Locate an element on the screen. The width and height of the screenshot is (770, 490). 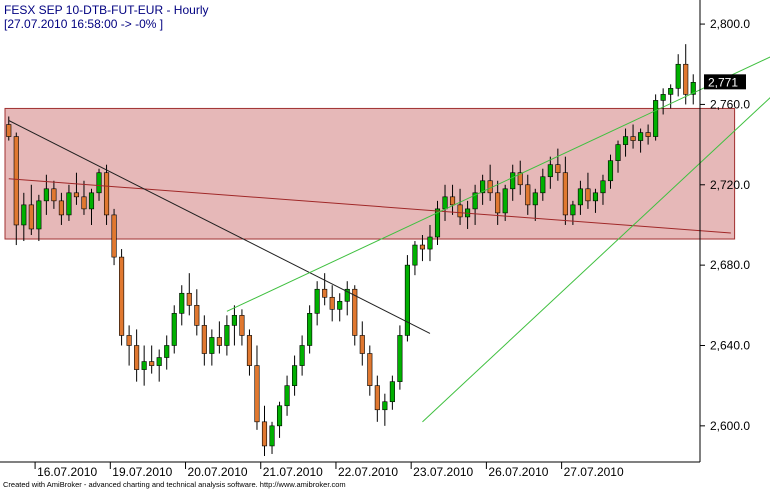
x-tick-label: 21.07.2010 is located at coordinates (293, 472).